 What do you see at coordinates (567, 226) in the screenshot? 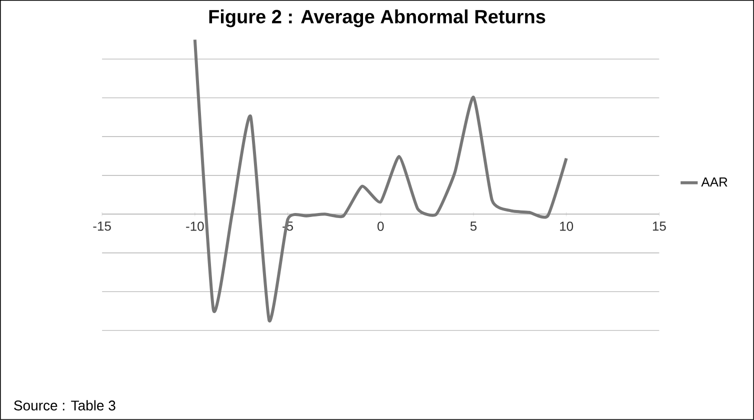
I see `x-tick-label: 10` at bounding box center [567, 226].